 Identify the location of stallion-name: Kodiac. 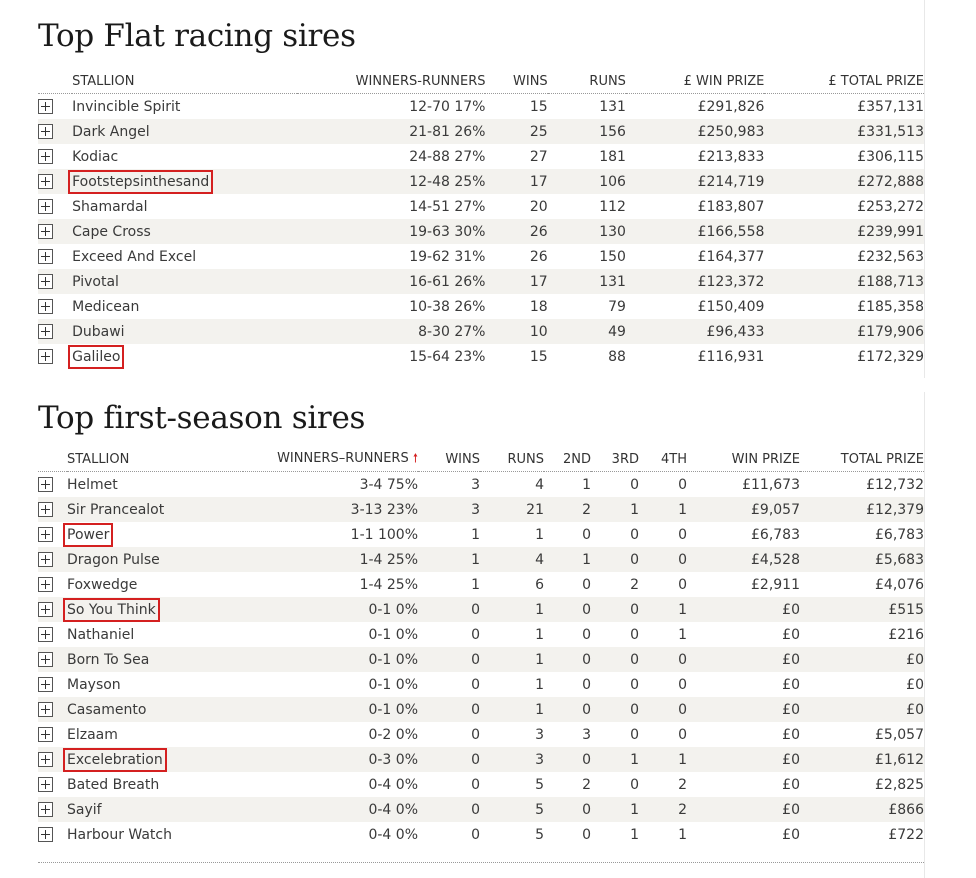
(95, 156).